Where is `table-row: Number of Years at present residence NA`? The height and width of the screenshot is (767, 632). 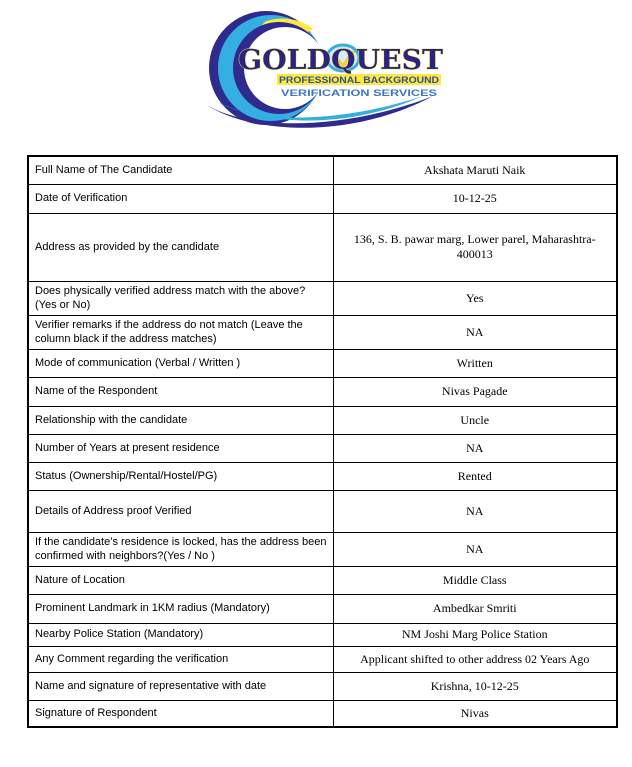 table-row: Number of Years at present residence NA is located at coordinates (322, 448).